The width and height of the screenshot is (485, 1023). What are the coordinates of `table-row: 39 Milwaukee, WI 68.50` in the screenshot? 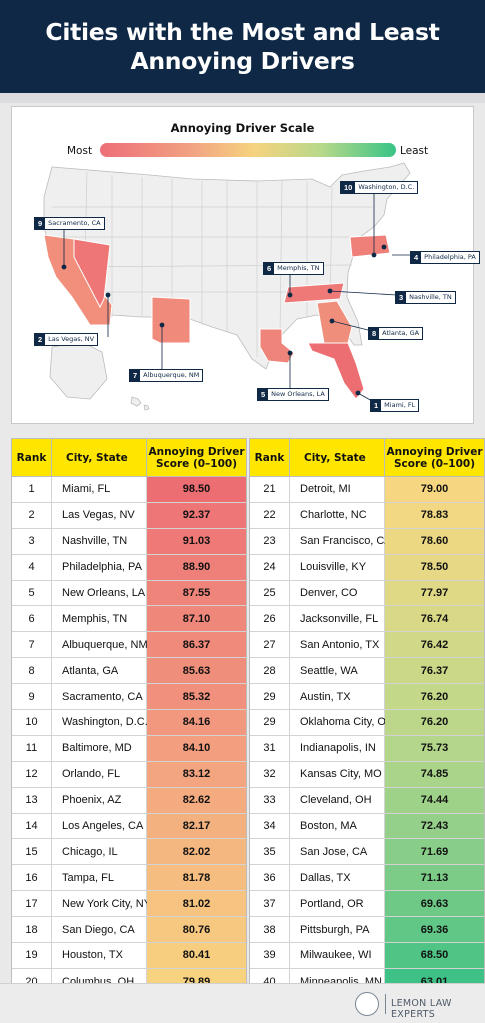 It's located at (367, 956).